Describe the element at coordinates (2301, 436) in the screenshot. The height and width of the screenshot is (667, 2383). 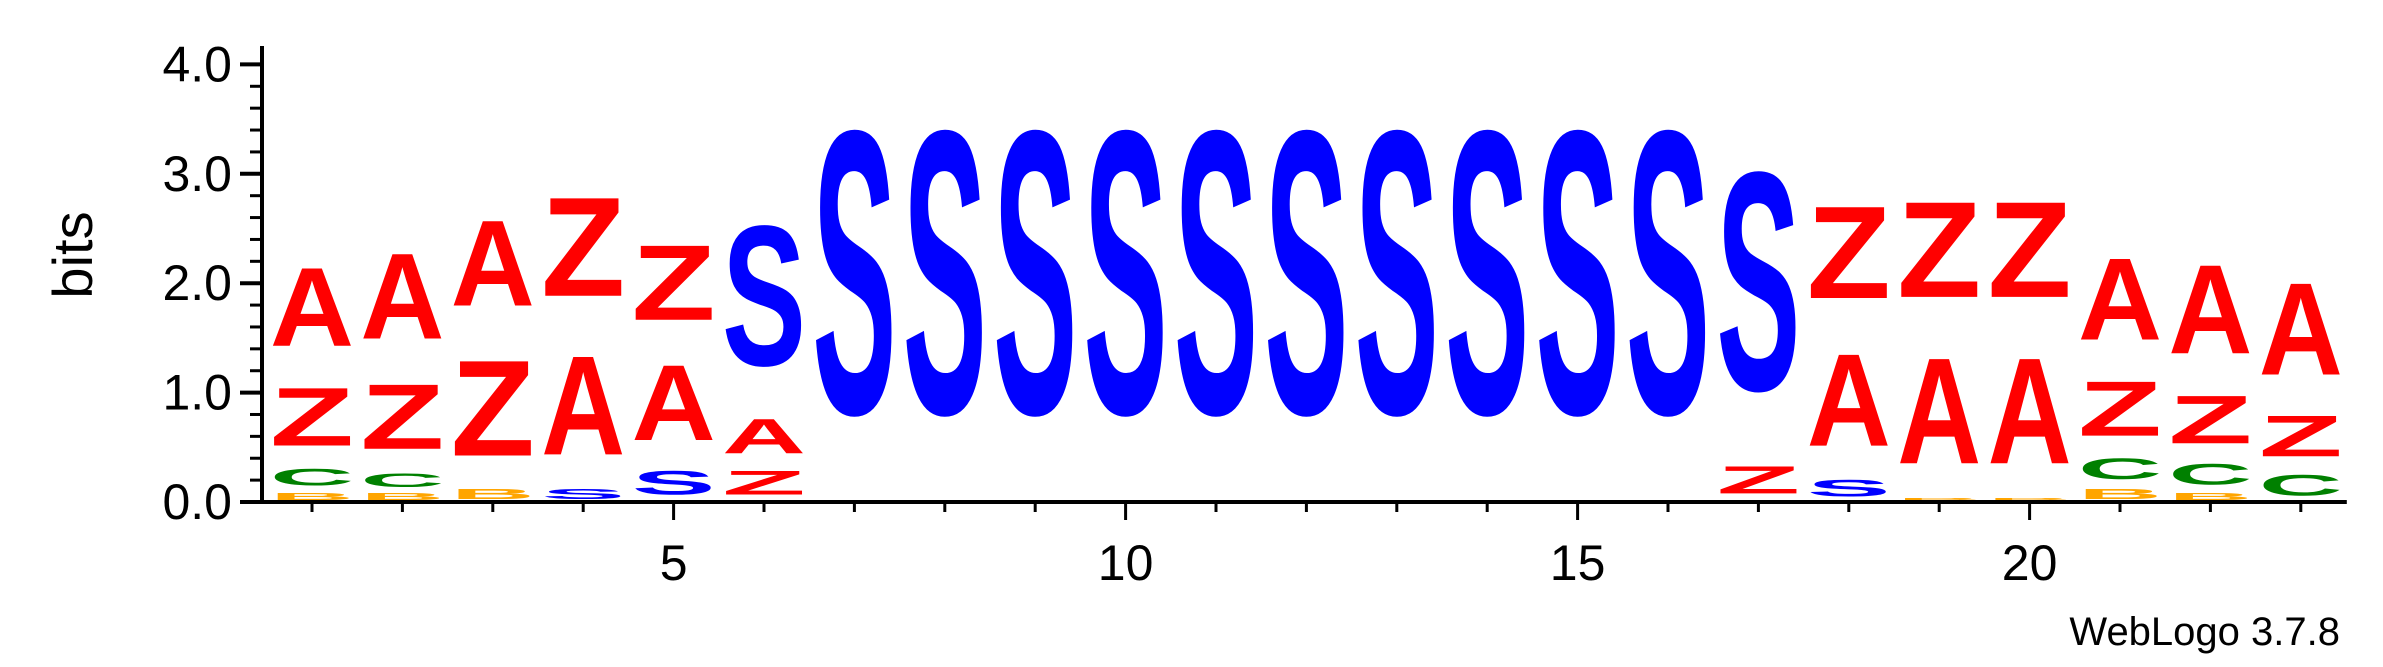
I see `glyph-Z-pos-23: Z` at that location.